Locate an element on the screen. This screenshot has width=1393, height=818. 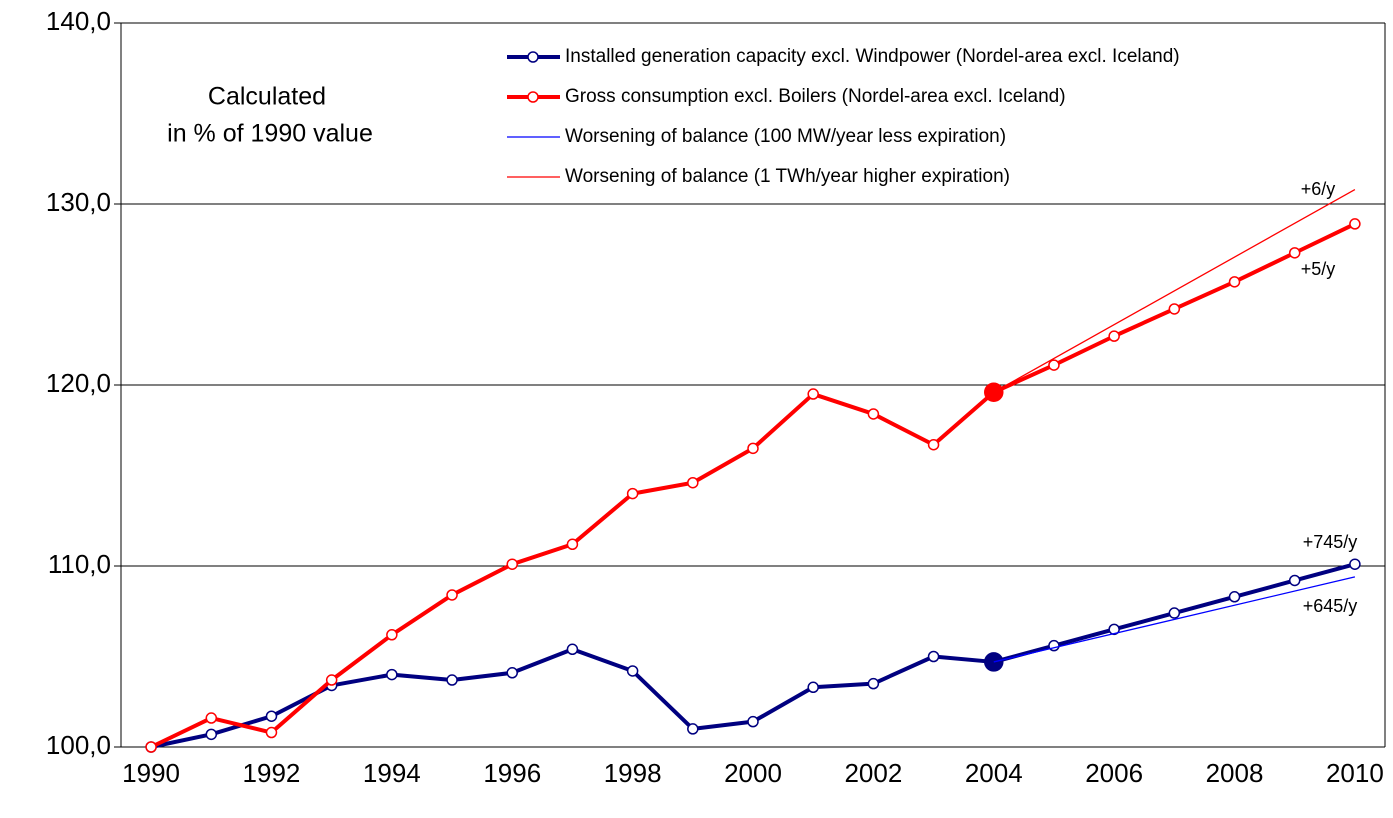
y-tick-label: 120,0 is located at coordinates (78, 383).